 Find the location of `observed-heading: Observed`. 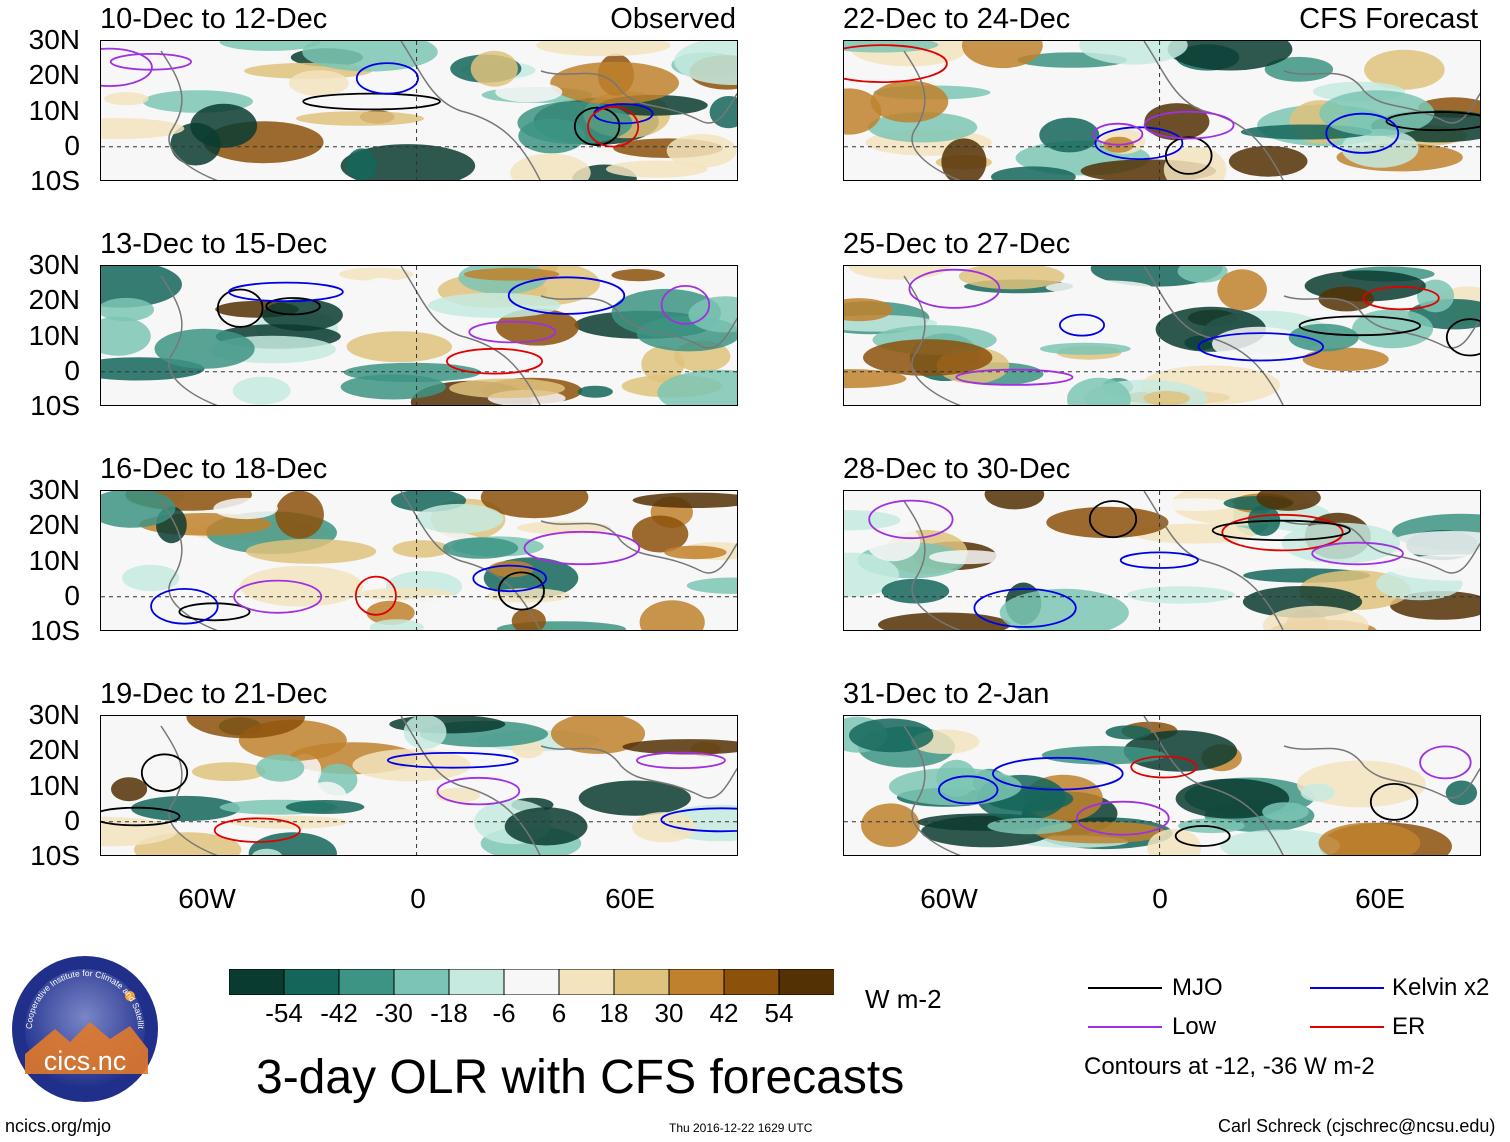

observed-heading: Observed is located at coordinates (673, 19).